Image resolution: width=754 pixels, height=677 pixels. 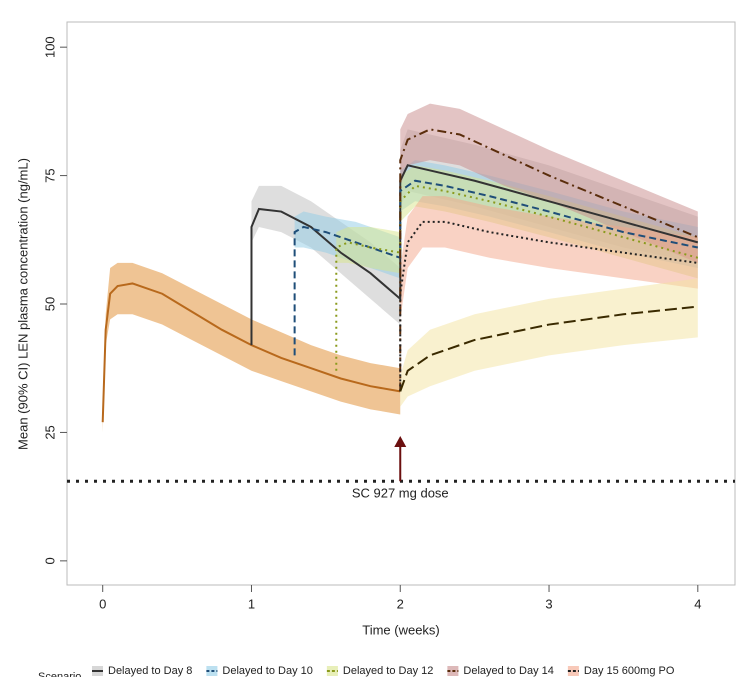 I want to click on x-tick-label: 3, so click(x=548, y=603).